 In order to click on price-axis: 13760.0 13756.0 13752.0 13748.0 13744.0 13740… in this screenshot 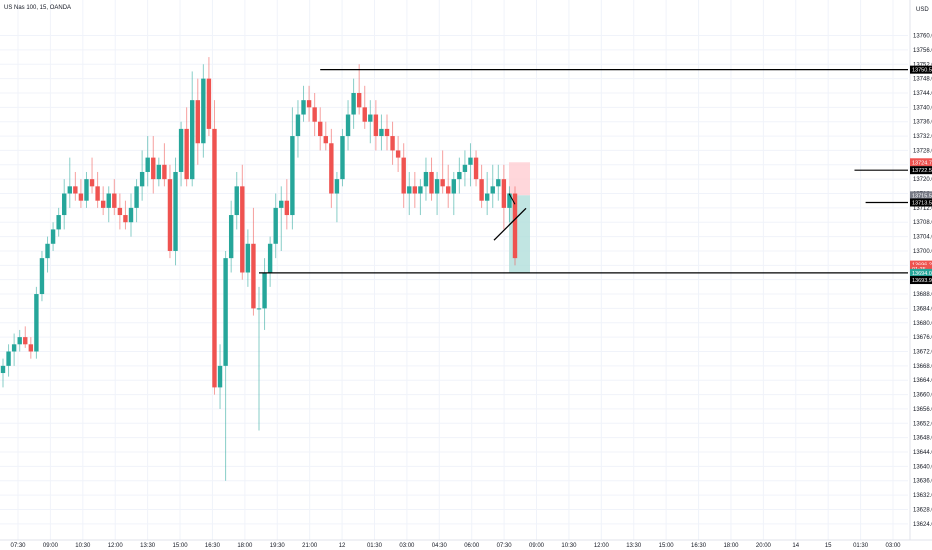, I will do `click(922, 281)`.